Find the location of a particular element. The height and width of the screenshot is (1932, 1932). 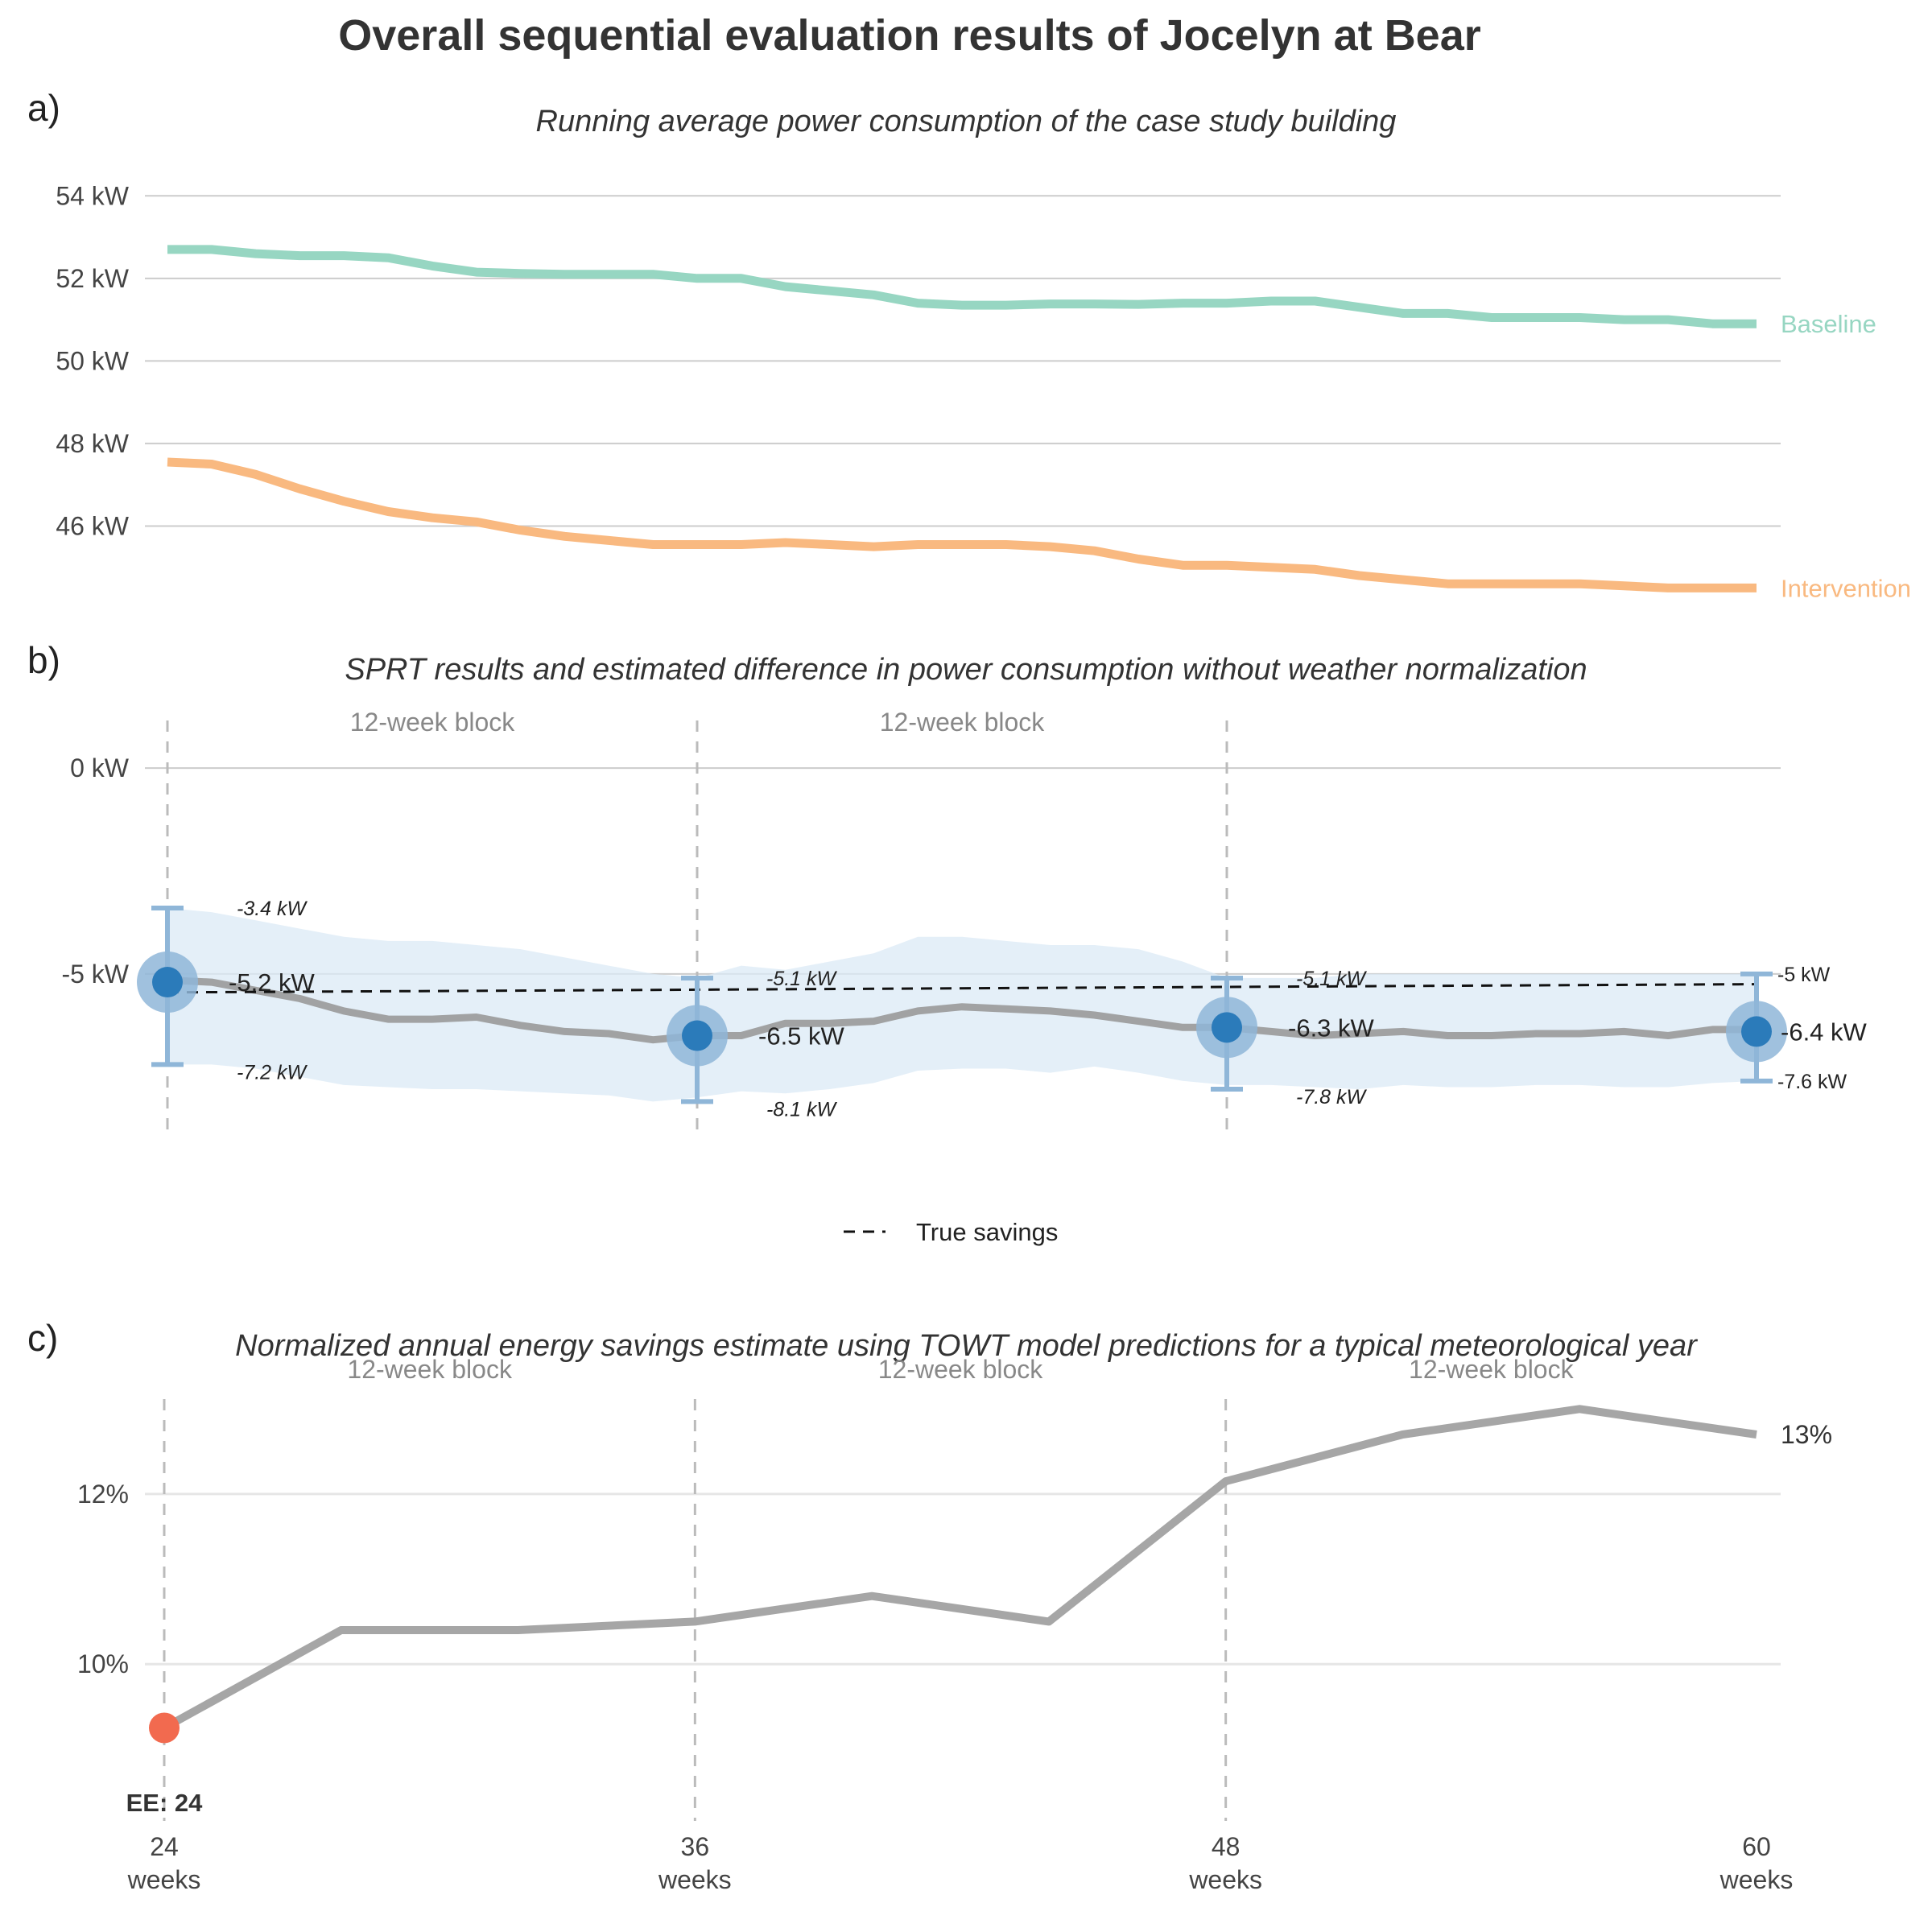

panel-a-y-axis: 46 kW 48 kW 50 kW 52 kW 54 kW is located at coordinates (92, 360).